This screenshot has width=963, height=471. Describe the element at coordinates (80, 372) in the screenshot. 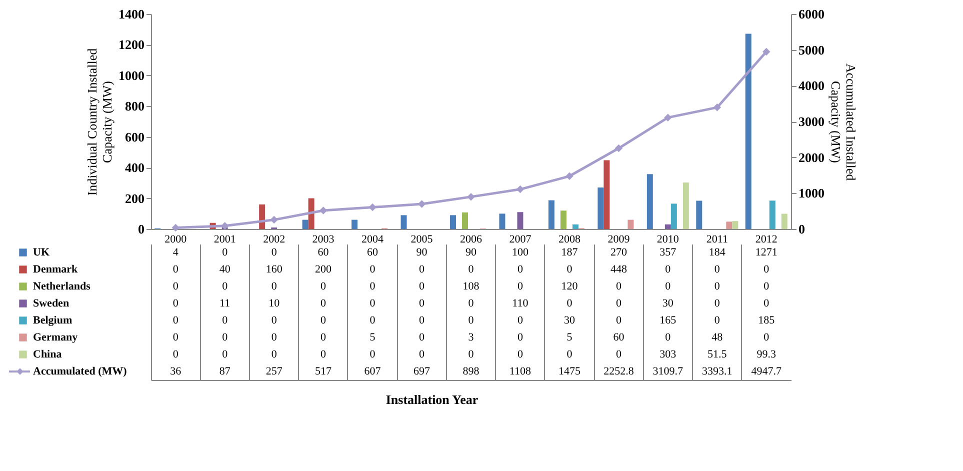

I see `legend-label: Accumulated (MW)` at that location.